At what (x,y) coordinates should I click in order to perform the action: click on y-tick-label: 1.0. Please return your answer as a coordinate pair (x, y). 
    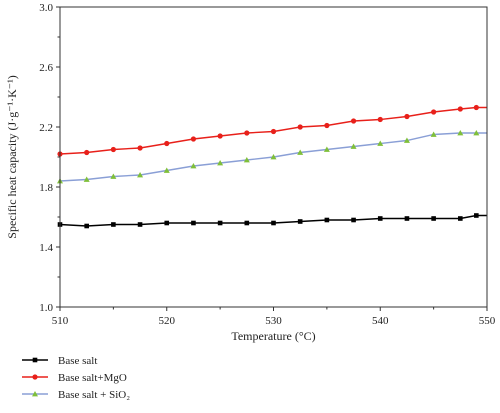
    Looking at the image, I should click on (46, 308).